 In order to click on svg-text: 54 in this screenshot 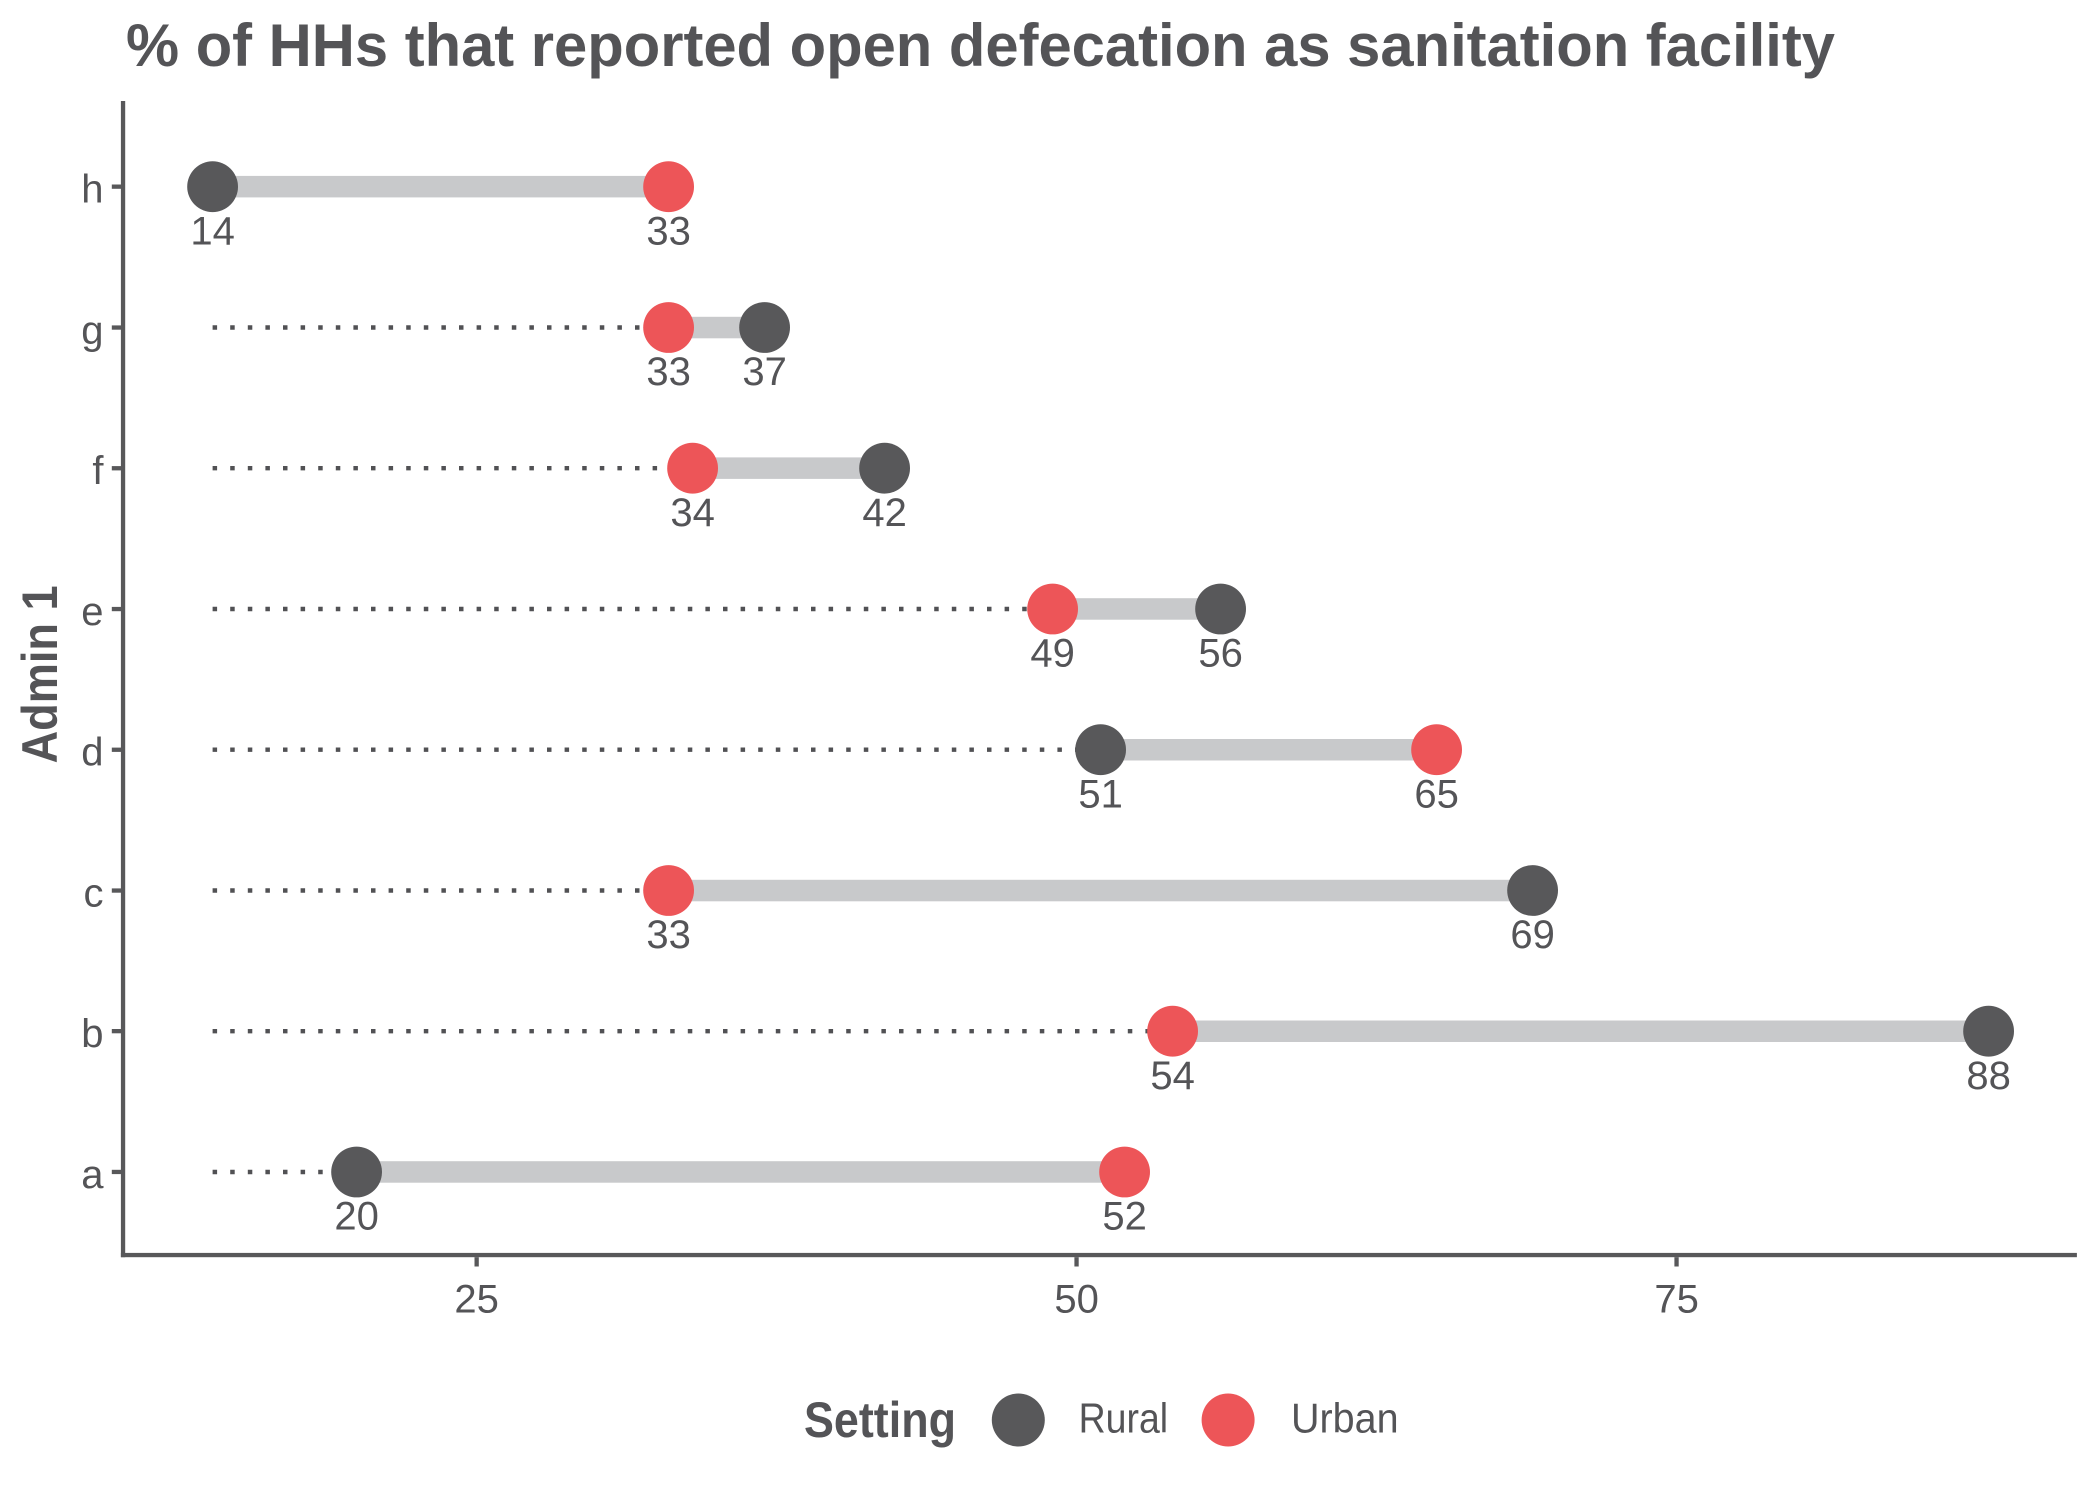, I will do `click(1172, 1076)`.